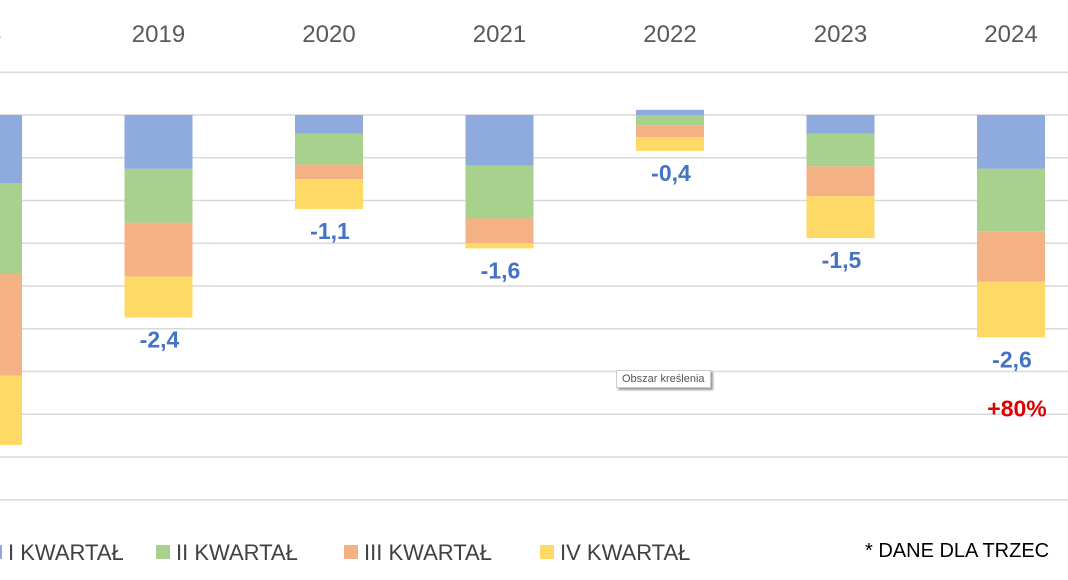 This screenshot has height=580, width=1068. Describe the element at coordinates (499, 34) in the screenshot. I see `category-label: 2021` at that location.